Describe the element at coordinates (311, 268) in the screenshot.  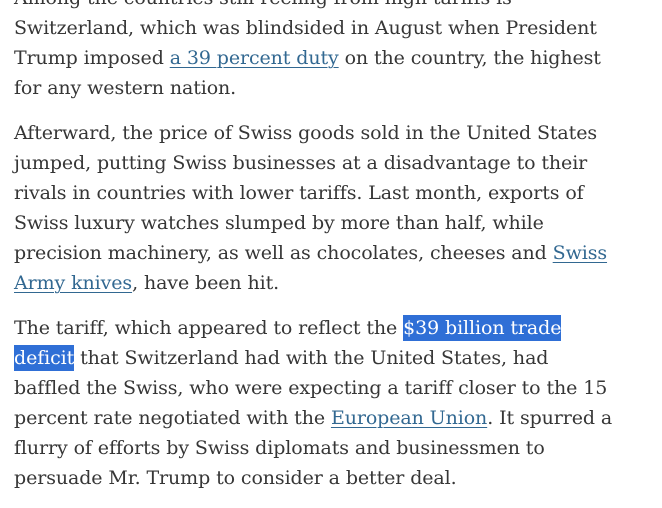
I see `link-swiss-army-knives: Swiss Army knives` at that location.